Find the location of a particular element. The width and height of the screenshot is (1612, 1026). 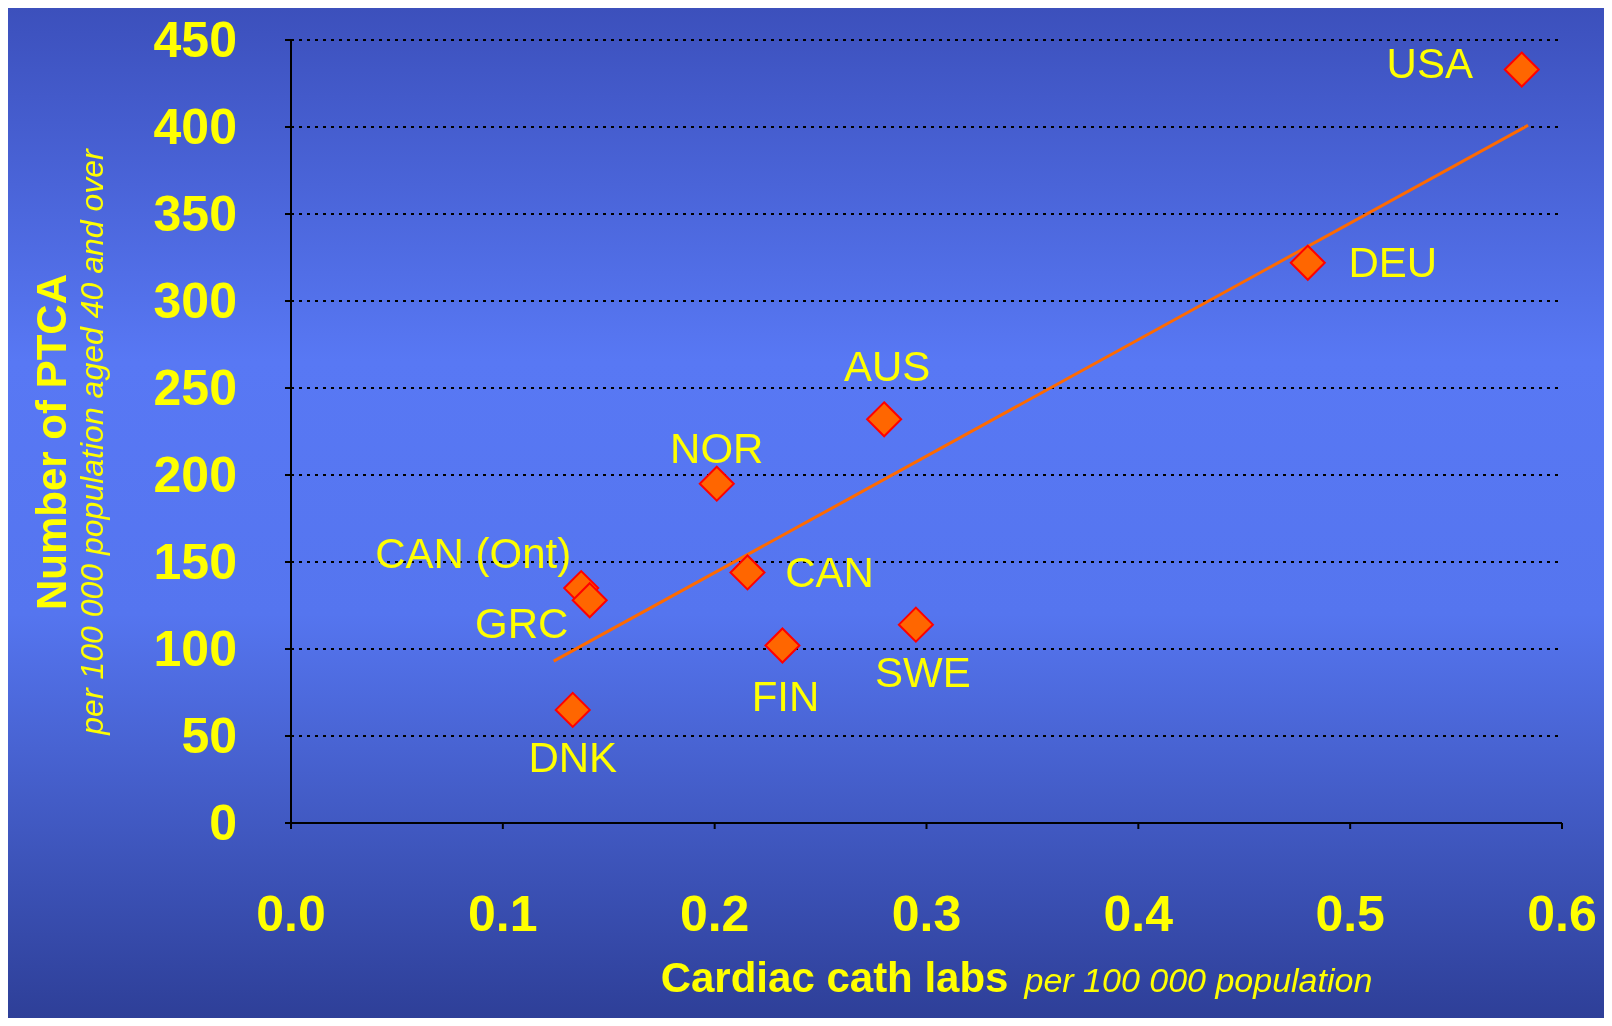

y-tick-label: 100 is located at coordinates (195, 649).